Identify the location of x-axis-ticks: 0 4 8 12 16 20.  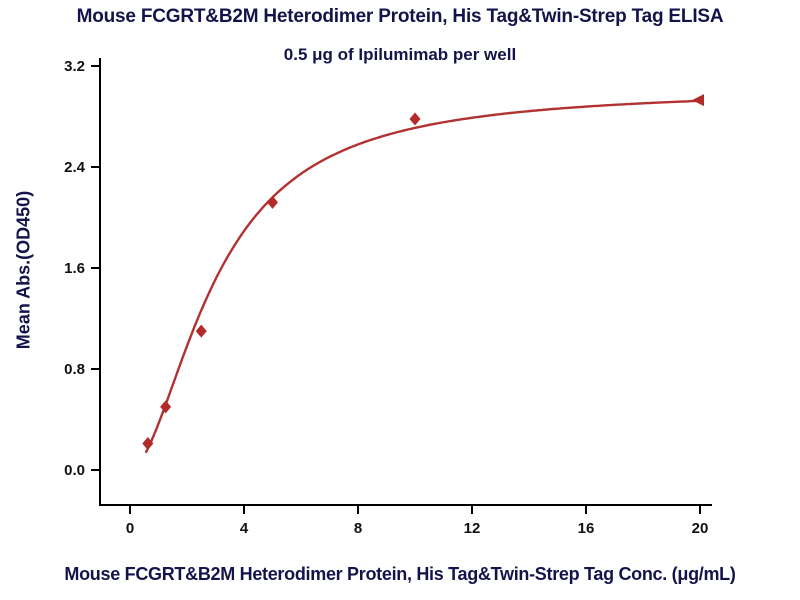
(417, 521).